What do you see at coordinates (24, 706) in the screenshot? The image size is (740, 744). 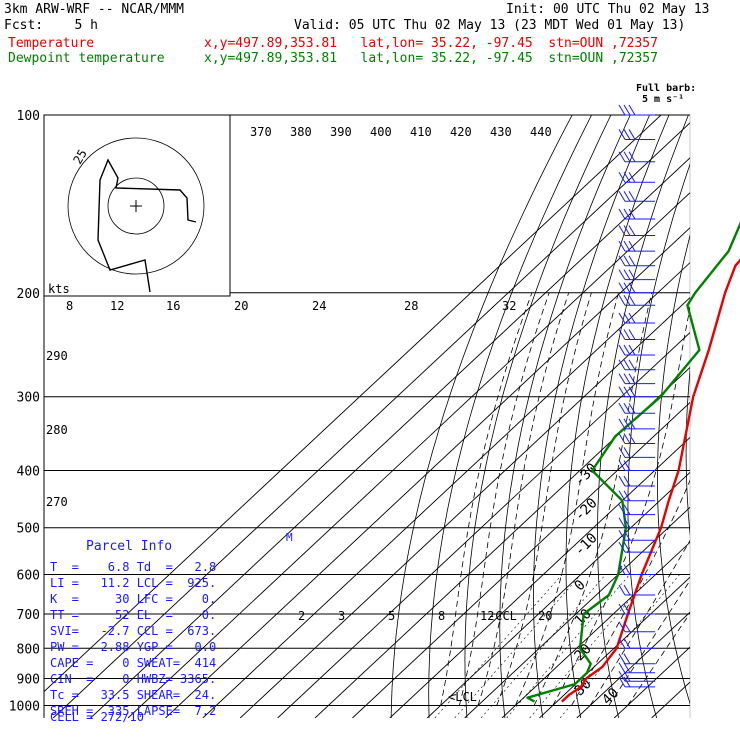 I see `pressure-tick-label: 1000` at bounding box center [24, 706].